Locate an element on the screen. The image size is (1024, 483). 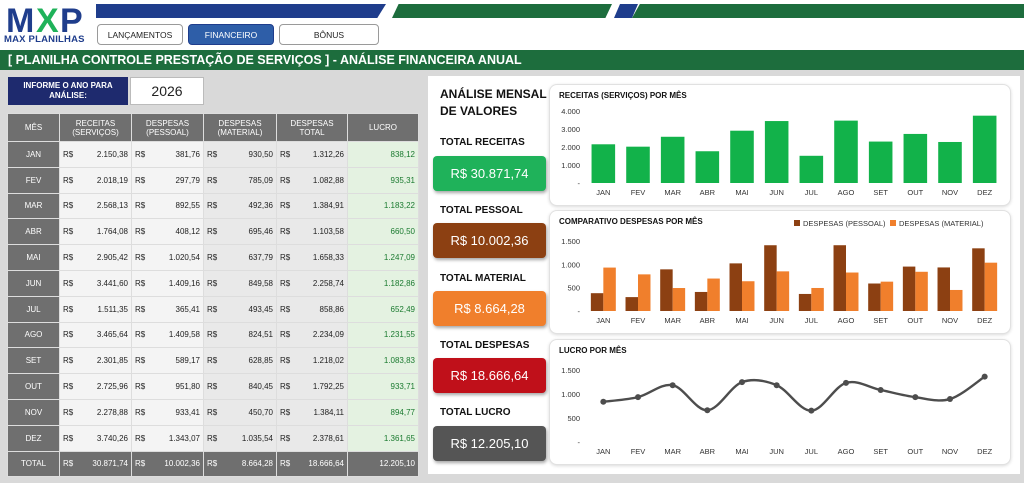
receitas-cell: R$ 2.018,19 is located at coordinates (95, 180).